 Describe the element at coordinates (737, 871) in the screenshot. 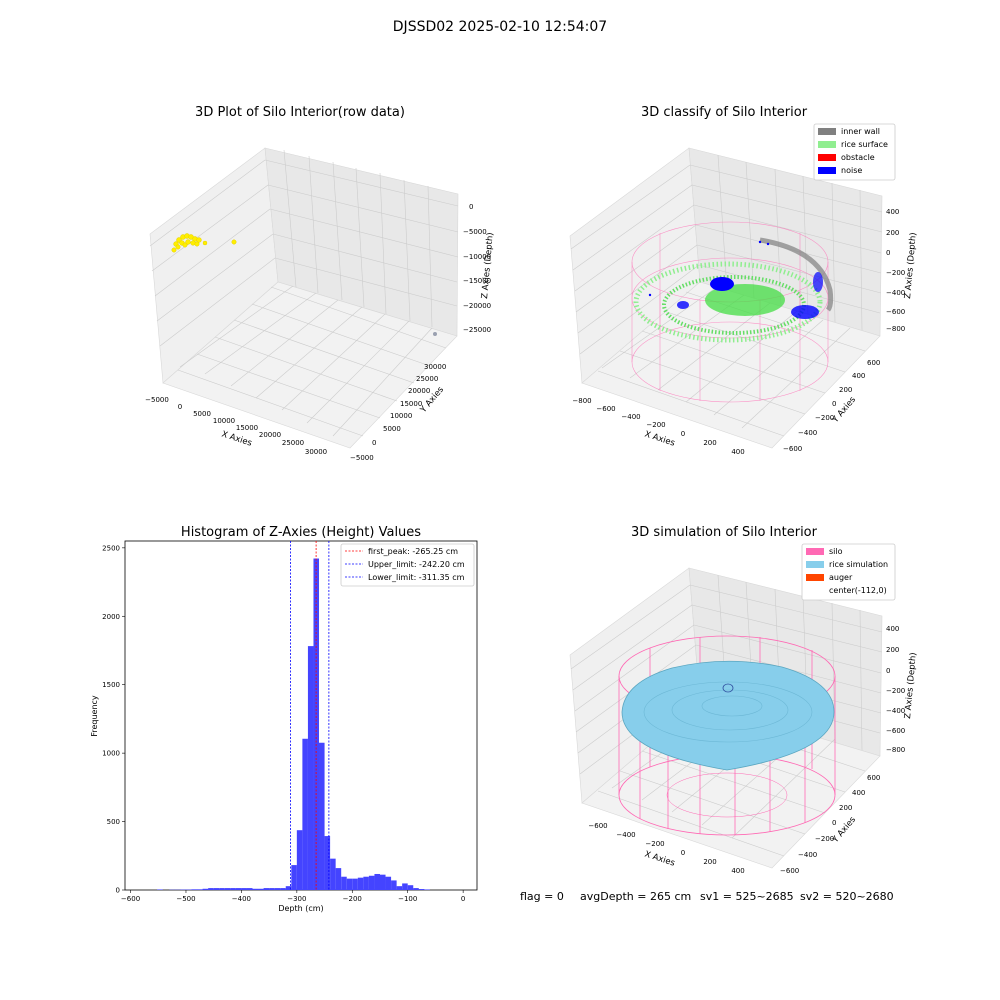

I see `simulation-x-tick: 400` at that location.